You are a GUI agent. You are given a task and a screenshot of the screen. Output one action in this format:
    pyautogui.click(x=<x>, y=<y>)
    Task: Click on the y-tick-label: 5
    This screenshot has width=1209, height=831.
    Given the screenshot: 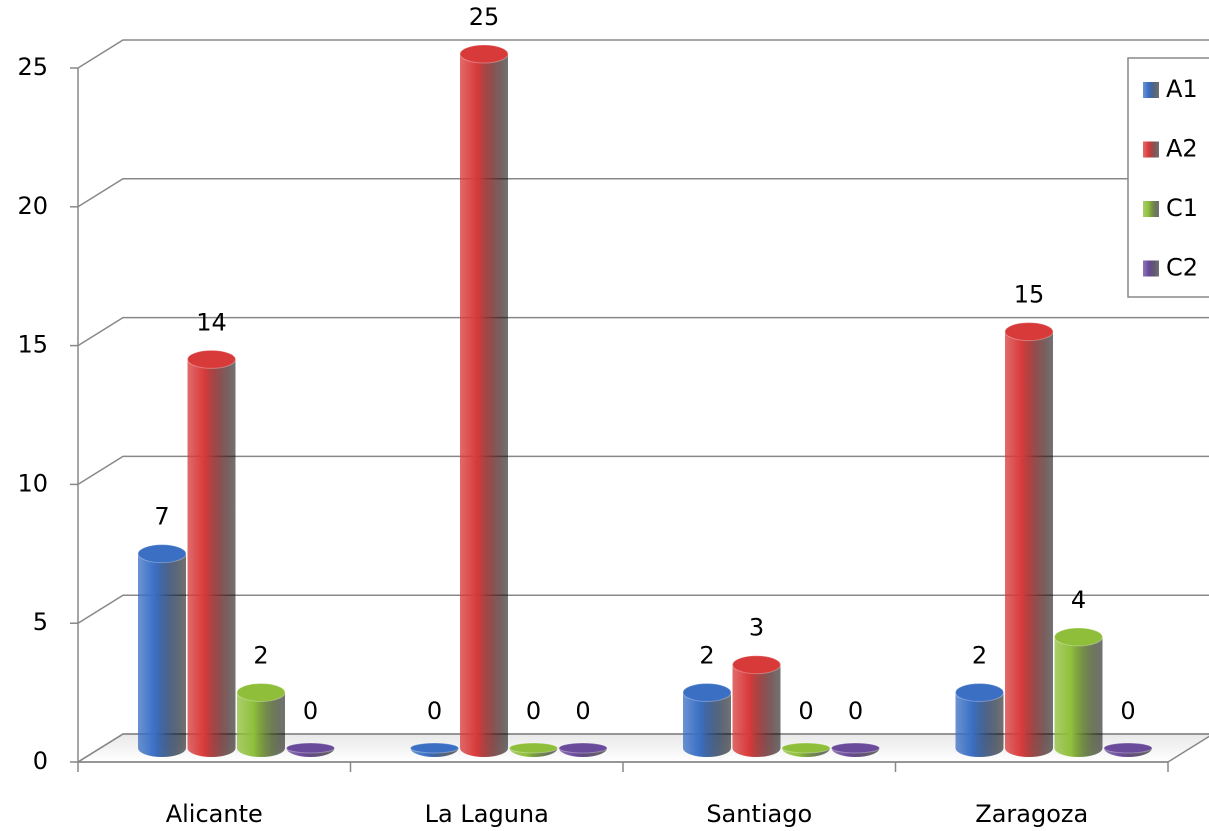 What is the action you would take?
    pyautogui.click(x=40, y=622)
    